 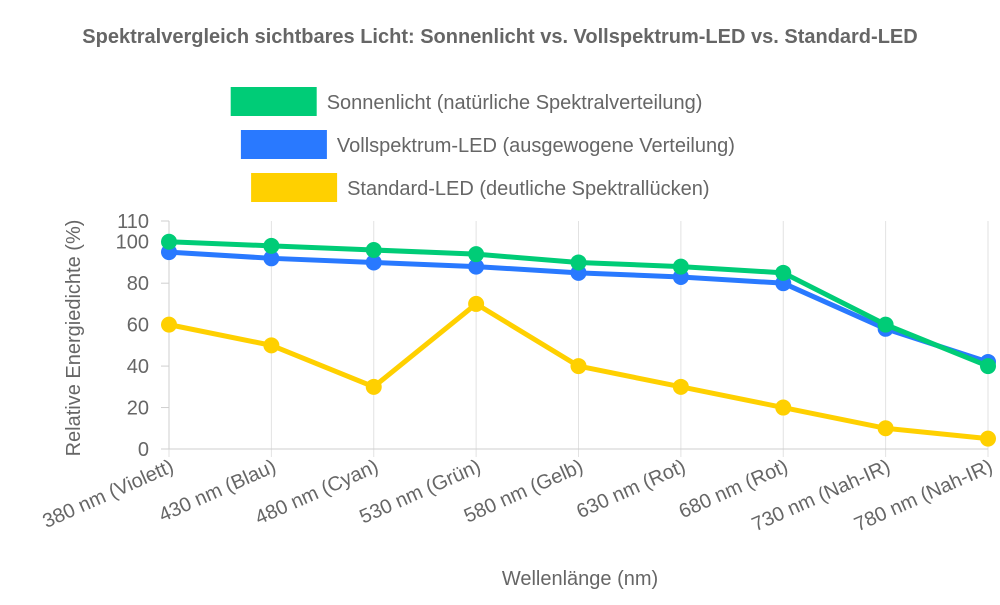 What do you see at coordinates (74, 338) in the screenshot?
I see `y-axis-label: Relative Energiedichte (%)` at bounding box center [74, 338].